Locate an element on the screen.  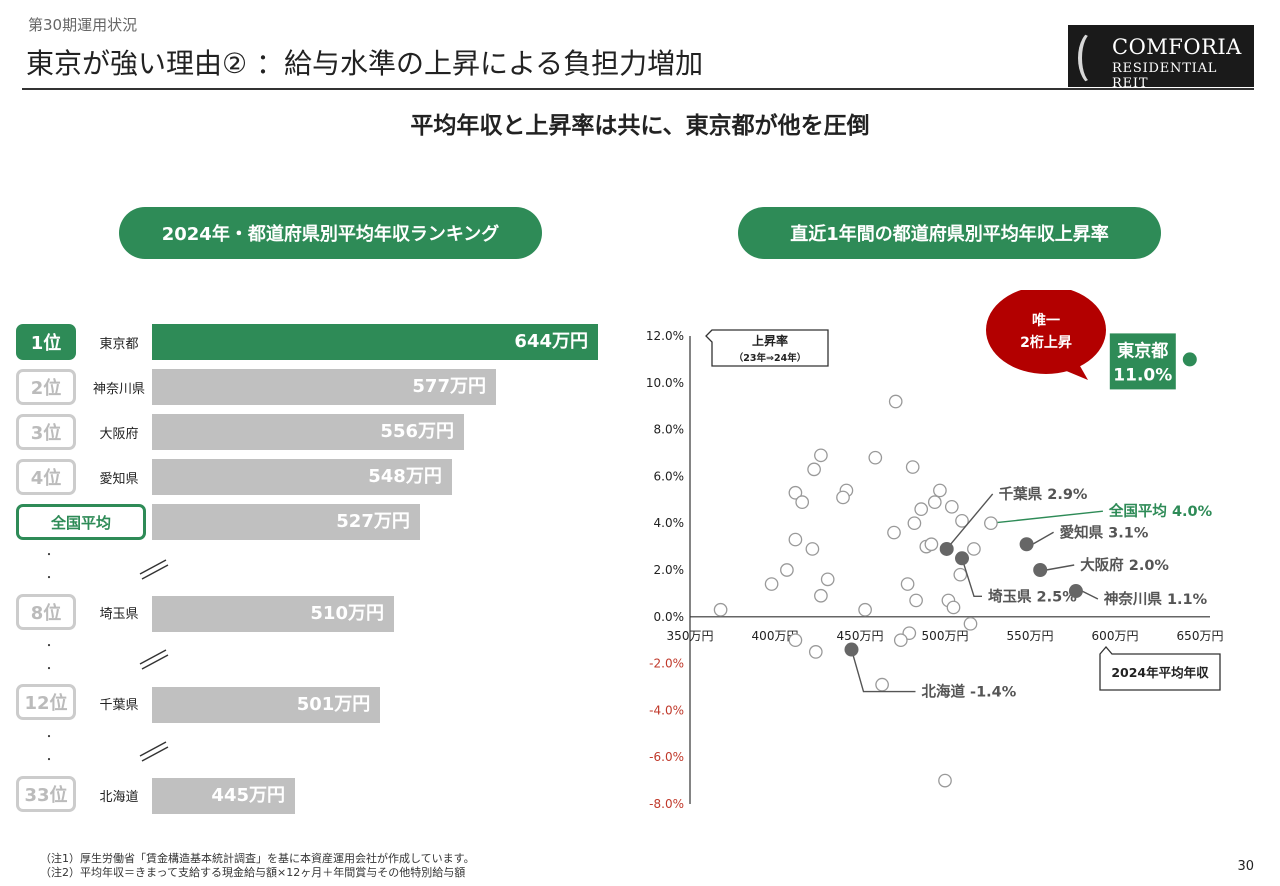
bar: 556万円 is located at coordinates (308, 432).